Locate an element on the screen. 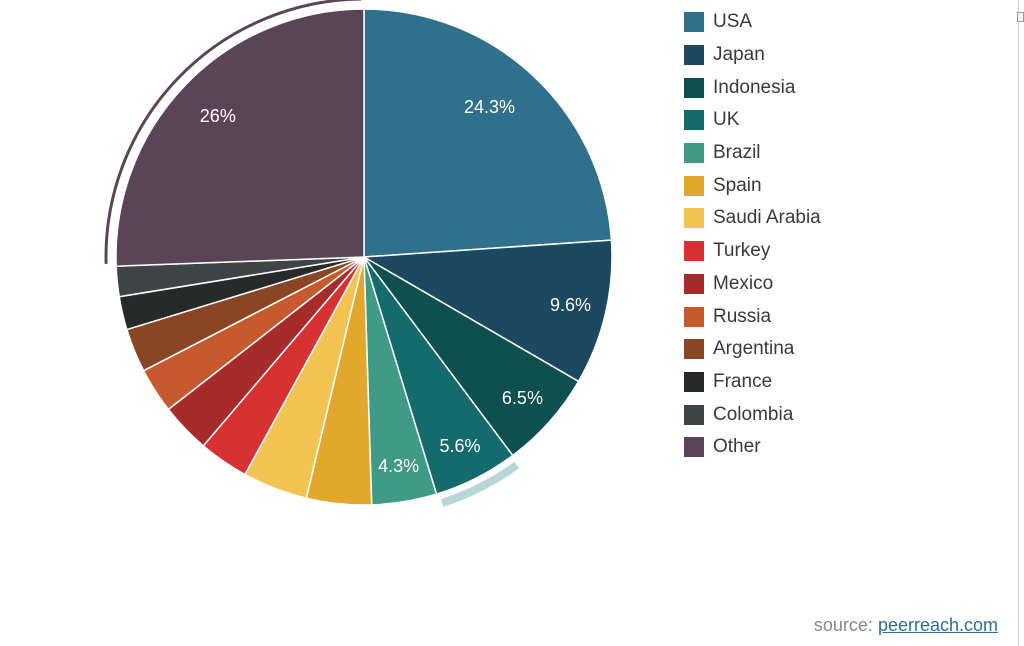 The width and height of the screenshot is (1024, 646). legend-label: Colombia is located at coordinates (753, 414).